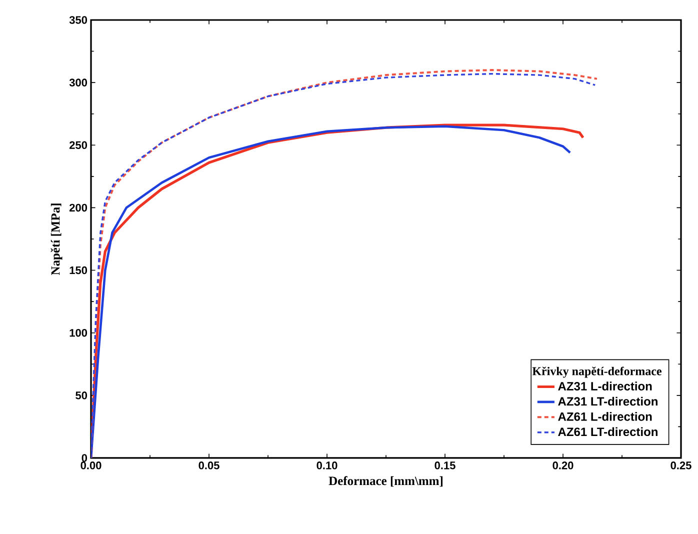 Image resolution: width=698 pixels, height=534 pixels. I want to click on y-tick-label: 200, so click(78, 208).